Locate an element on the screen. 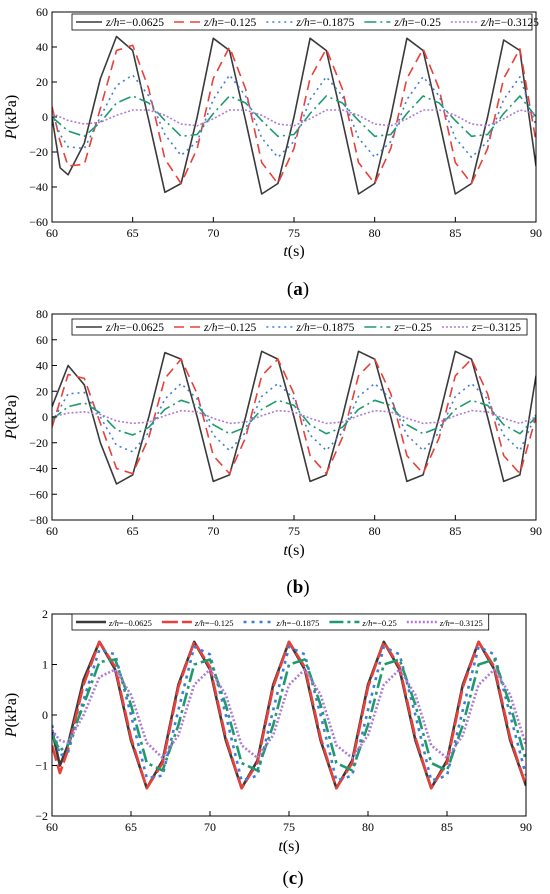  panel-caption: (c) is located at coordinates (292, 878).